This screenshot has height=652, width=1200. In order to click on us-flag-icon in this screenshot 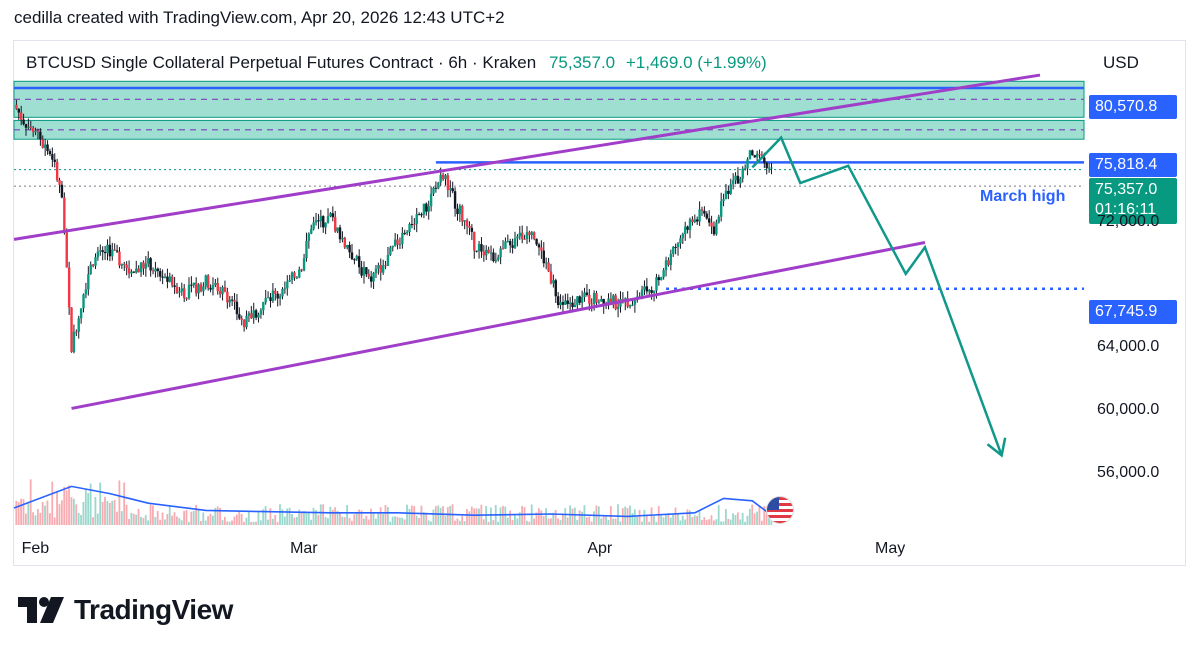, I will do `click(780, 510)`.